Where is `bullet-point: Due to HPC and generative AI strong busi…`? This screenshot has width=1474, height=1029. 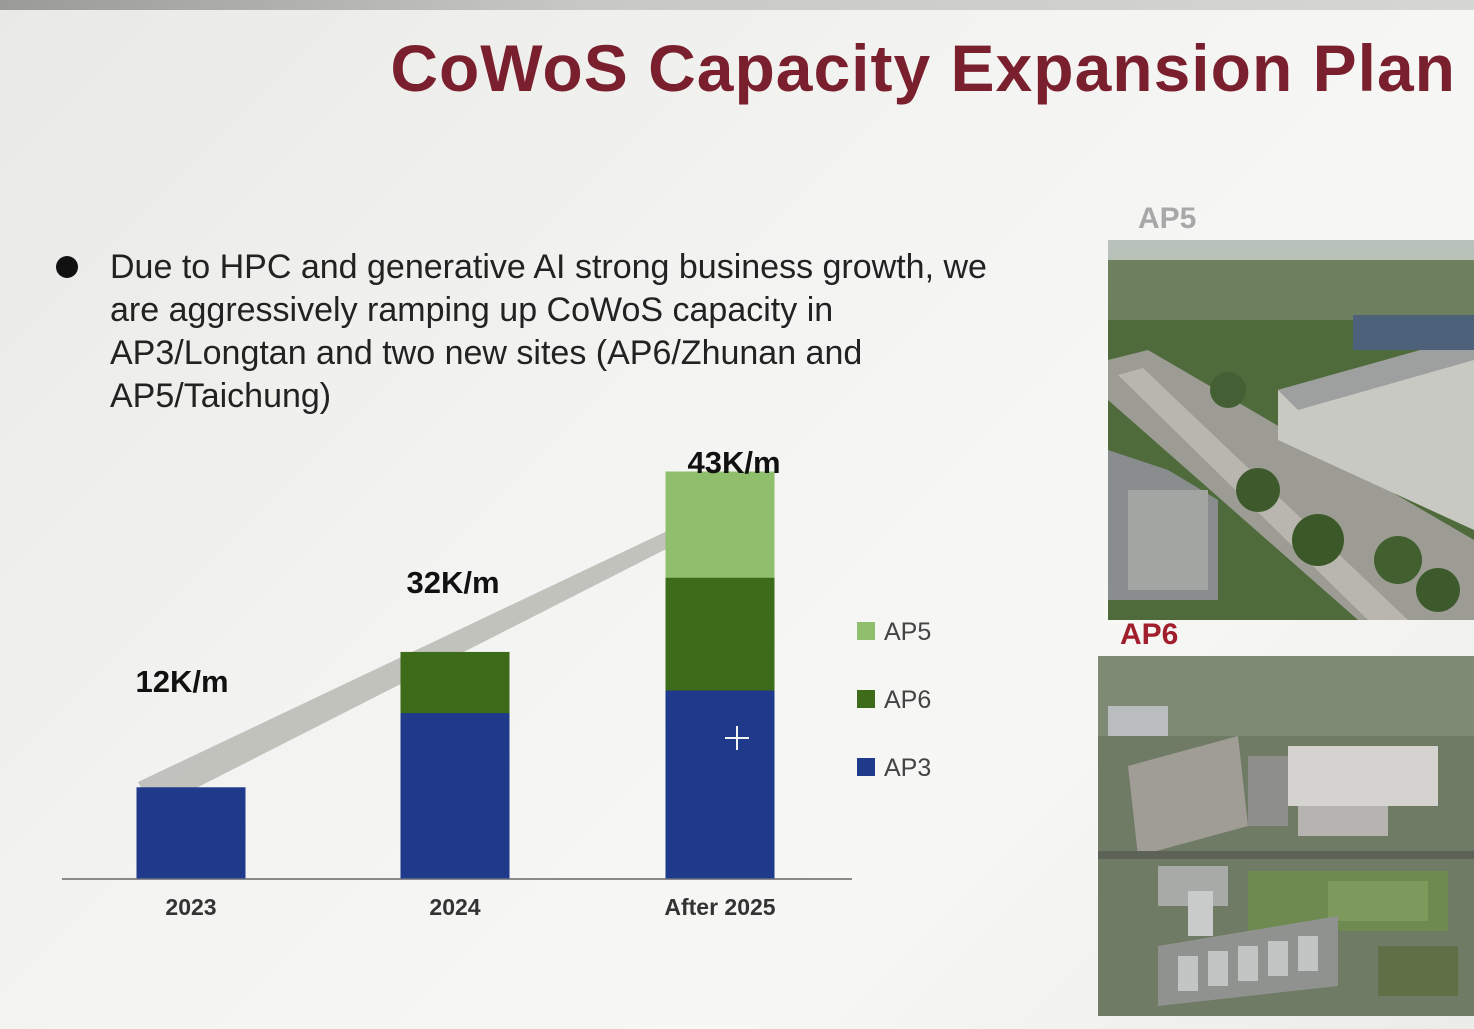
bullet-point: Due to HPC and generative AI strong busi… is located at coordinates (532, 332).